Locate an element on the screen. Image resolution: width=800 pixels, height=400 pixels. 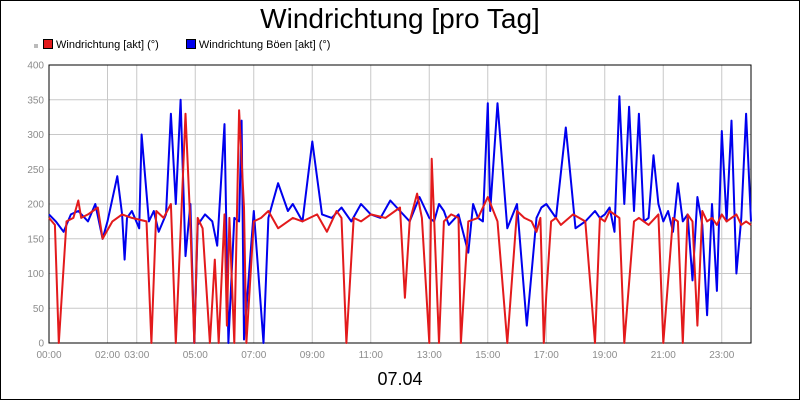
y-tick-label: 350 is located at coordinates (35, 100).